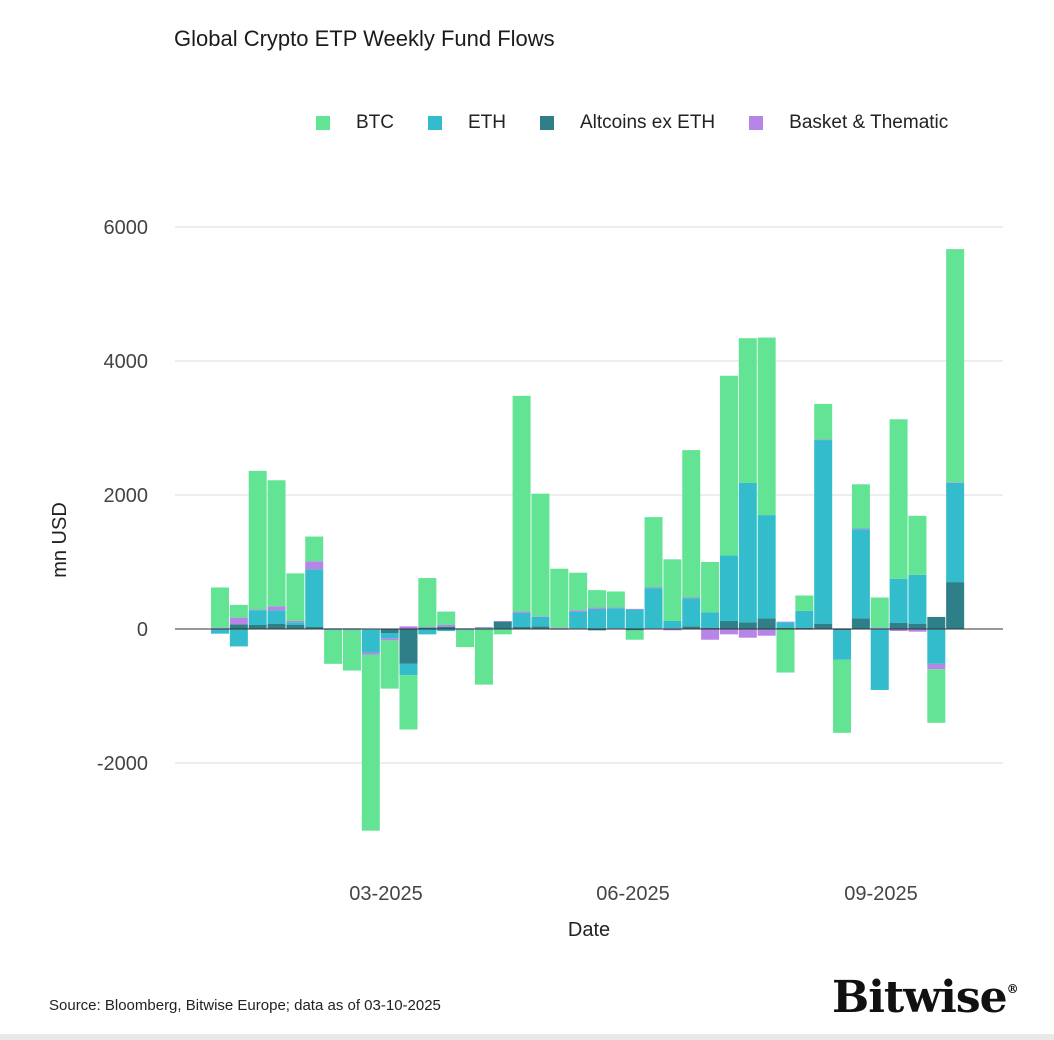 This screenshot has width=1054, height=1040. What do you see at coordinates (487, 122) in the screenshot?
I see `legend-label-eth: ETH` at bounding box center [487, 122].